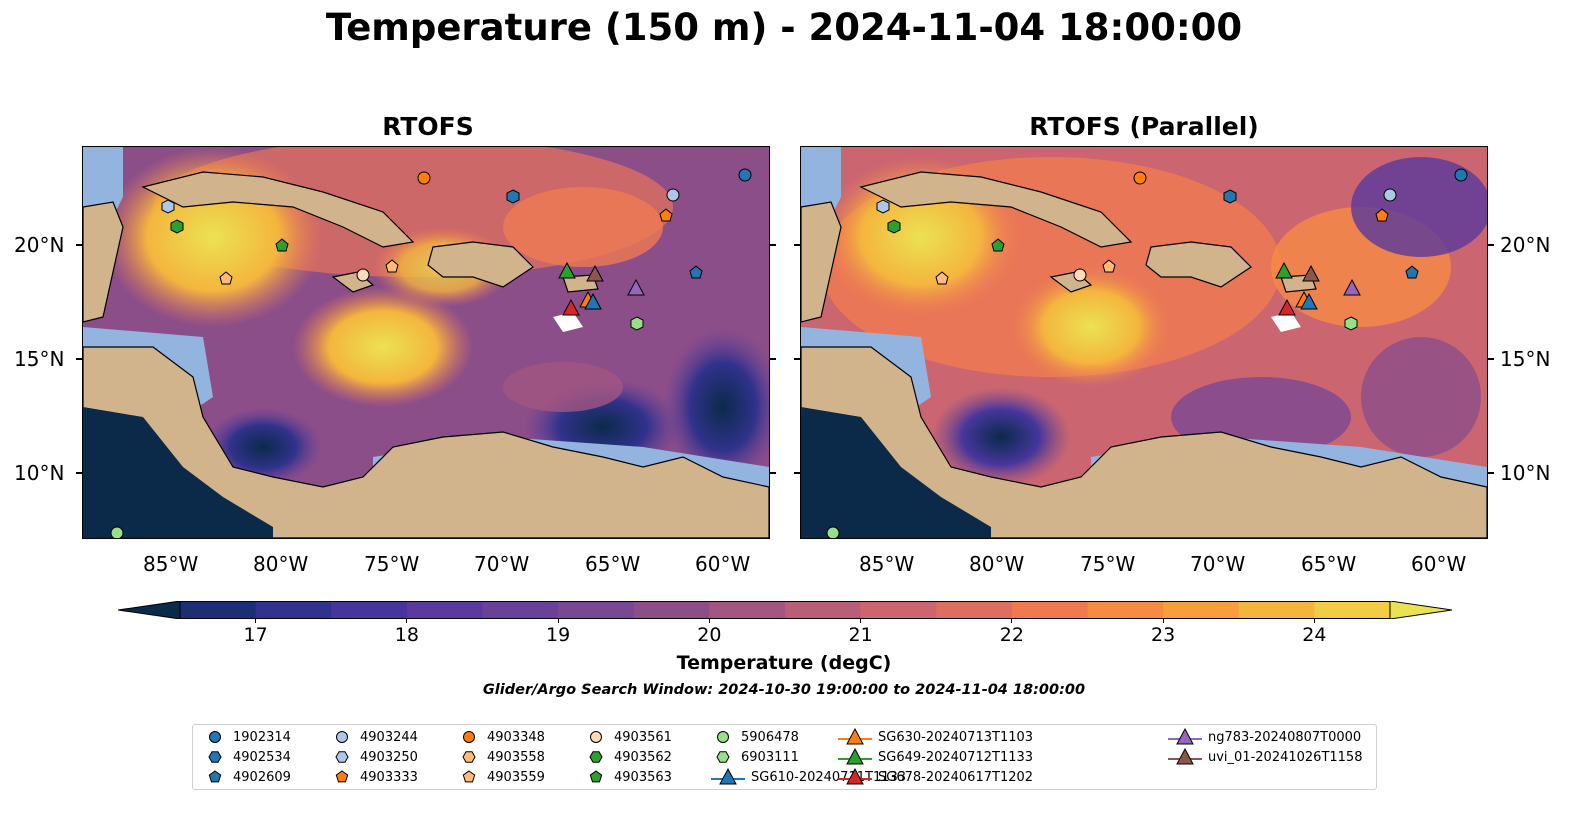 Image resolution: width=1581 pixels, height=827 pixels. Describe the element at coordinates (1525, 473) in the screenshot. I see `lat-label-10n-right: 10°N` at that location.